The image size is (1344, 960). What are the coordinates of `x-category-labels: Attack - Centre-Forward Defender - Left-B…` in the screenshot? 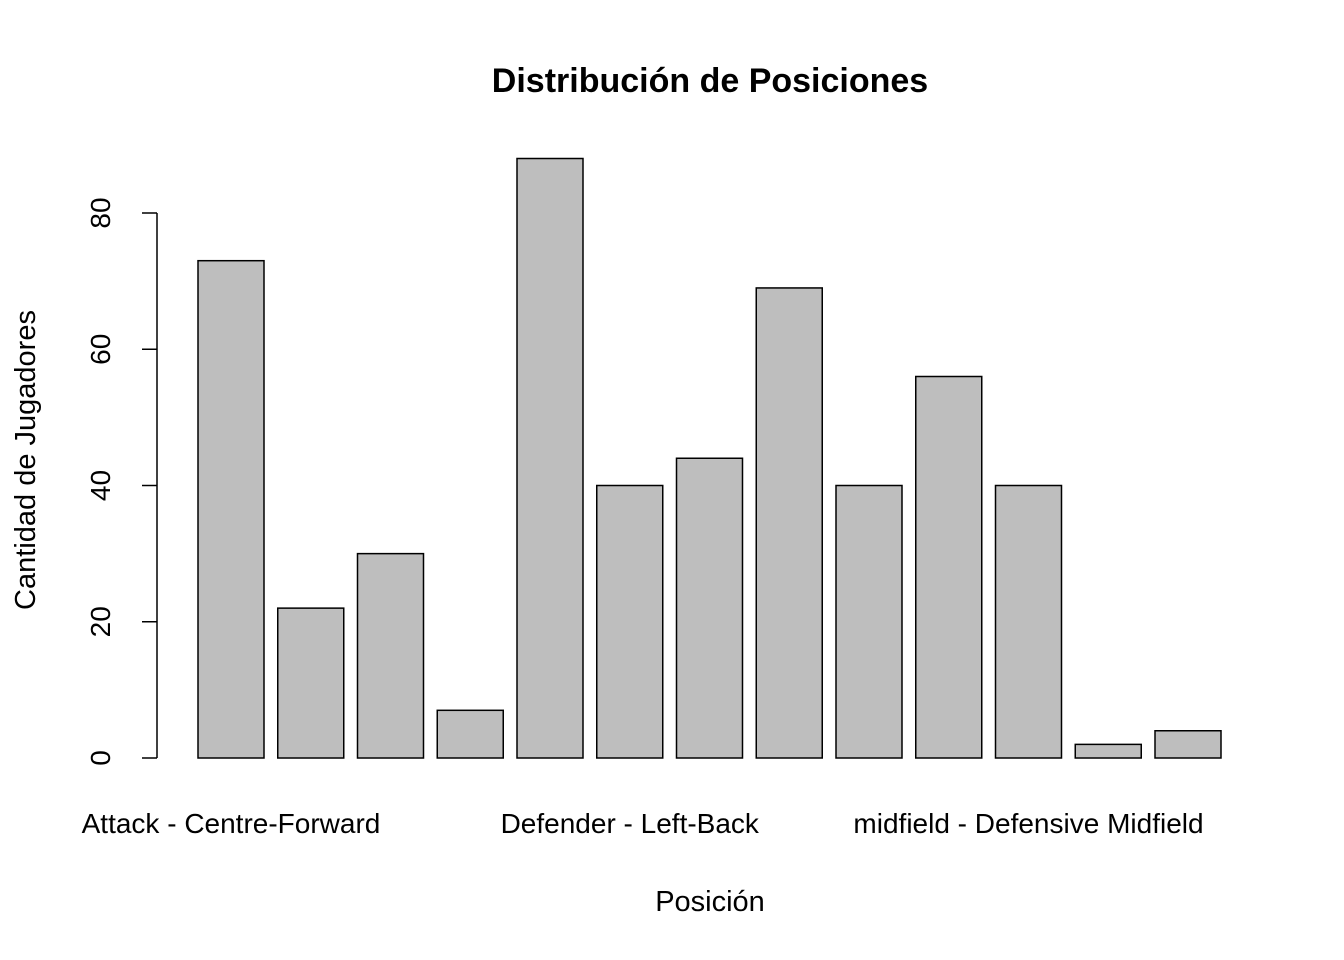 It's located at (643, 823).